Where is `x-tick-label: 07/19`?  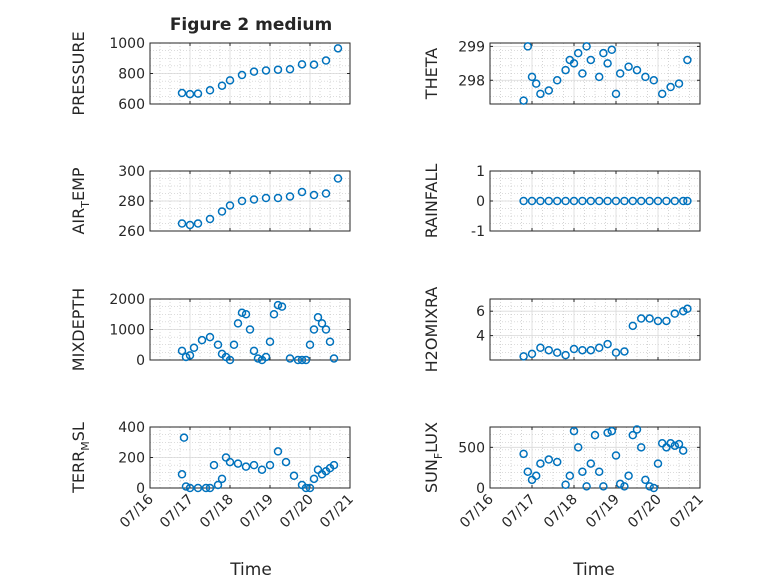 x-tick-label: 07/19 is located at coordinates (257, 512).